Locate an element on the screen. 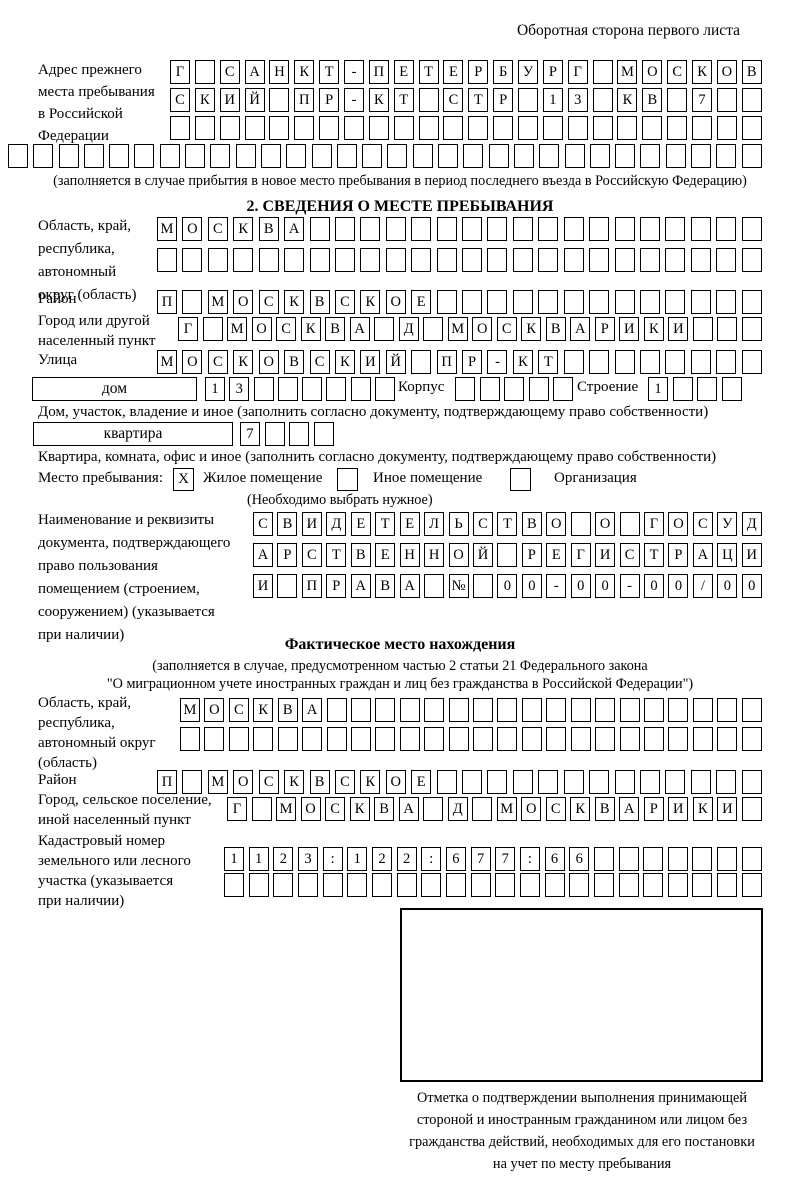 Image resolution: width=800 pixels, height=1180 pixels. cadastre-label: Кадастровый номер is located at coordinates (101, 841).